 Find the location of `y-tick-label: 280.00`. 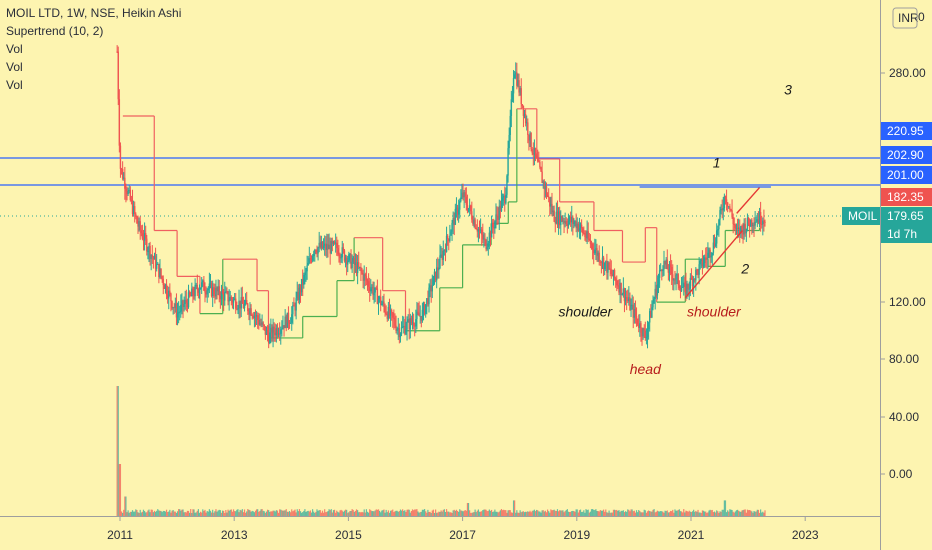

y-tick-label: 280.00 is located at coordinates (907, 73).